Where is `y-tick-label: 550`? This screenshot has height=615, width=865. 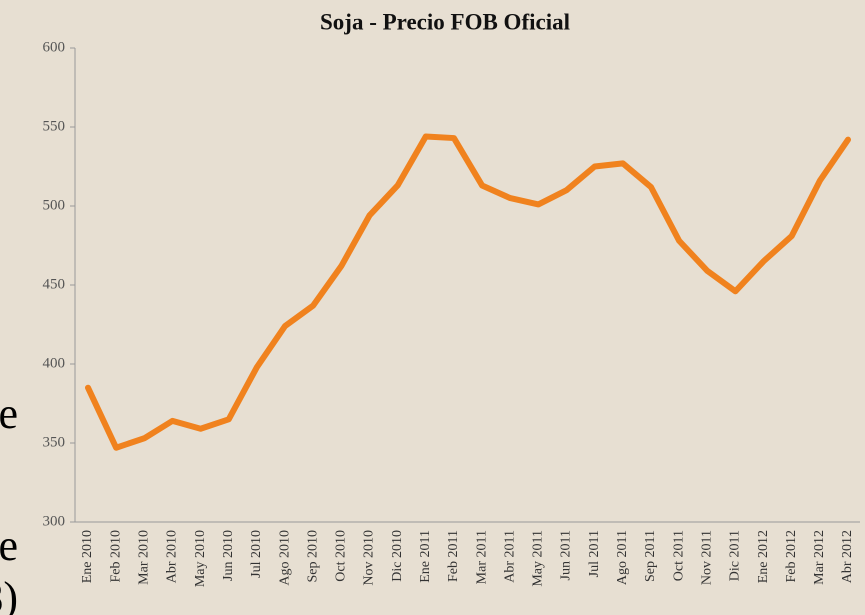
y-tick-label: 550 is located at coordinates (54, 126).